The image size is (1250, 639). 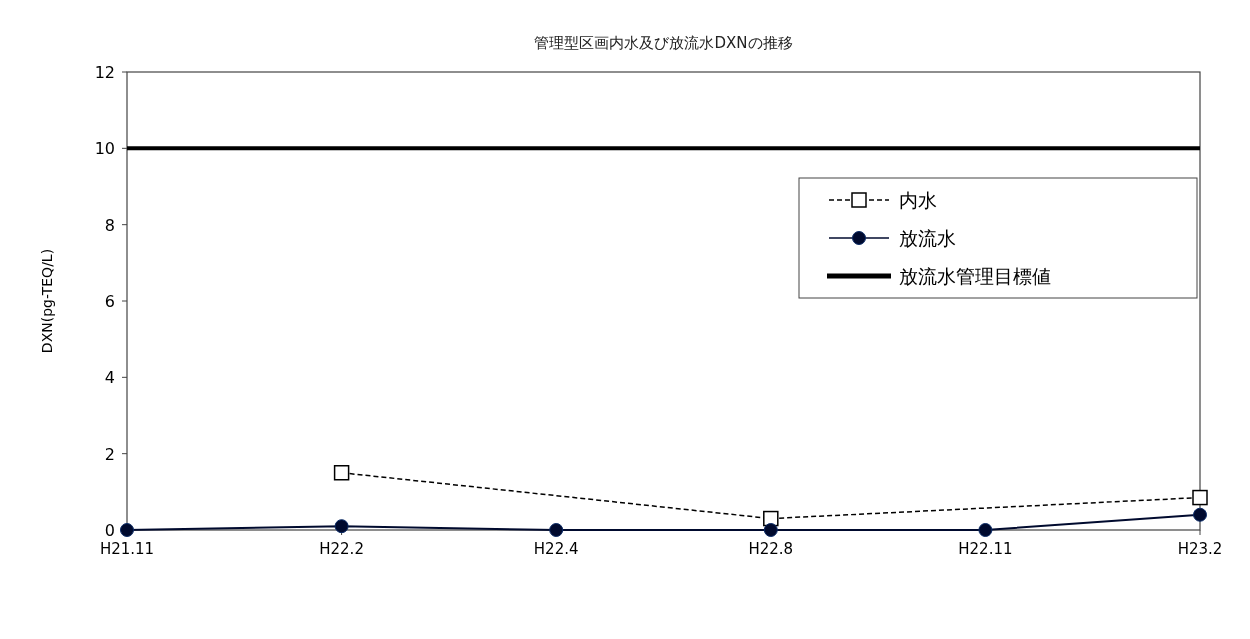 I want to click on legend-label: 内水, so click(x=918, y=200).